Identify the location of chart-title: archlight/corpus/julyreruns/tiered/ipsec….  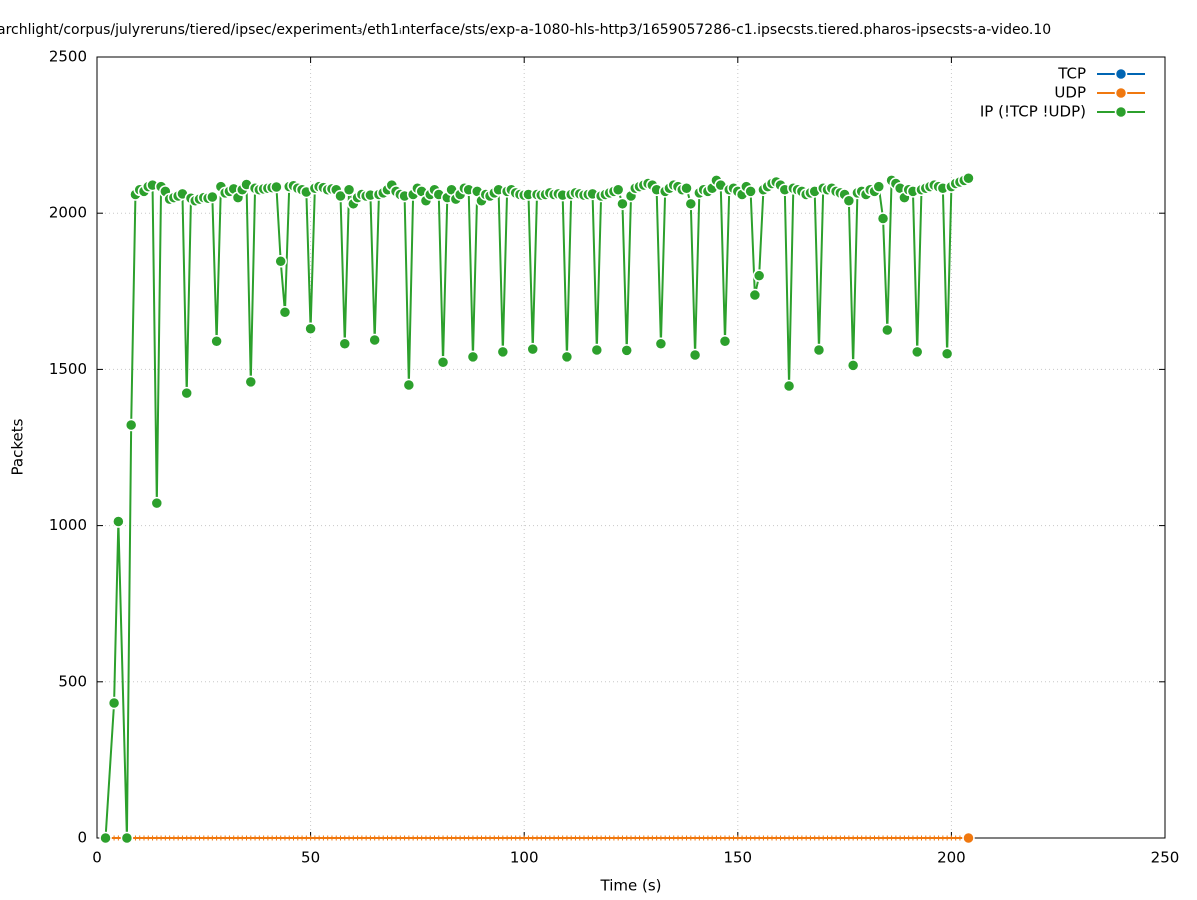
(525, 30).